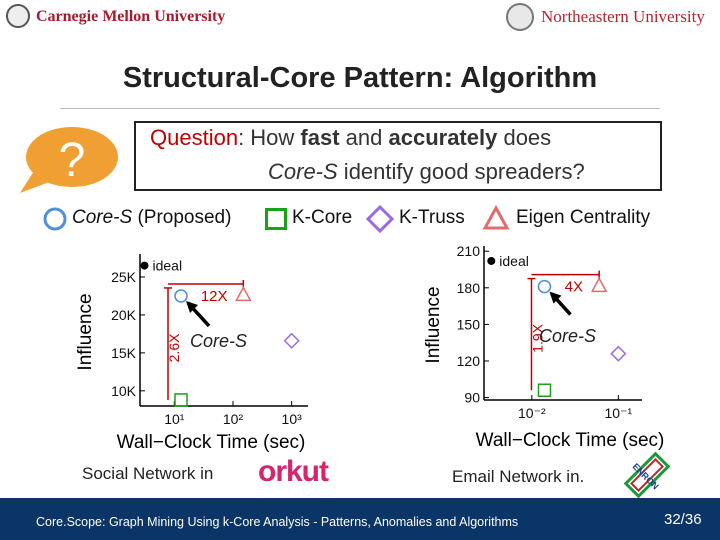  Describe the element at coordinates (276, 219) in the screenshot. I see `legend-kcore-square-icon` at that location.